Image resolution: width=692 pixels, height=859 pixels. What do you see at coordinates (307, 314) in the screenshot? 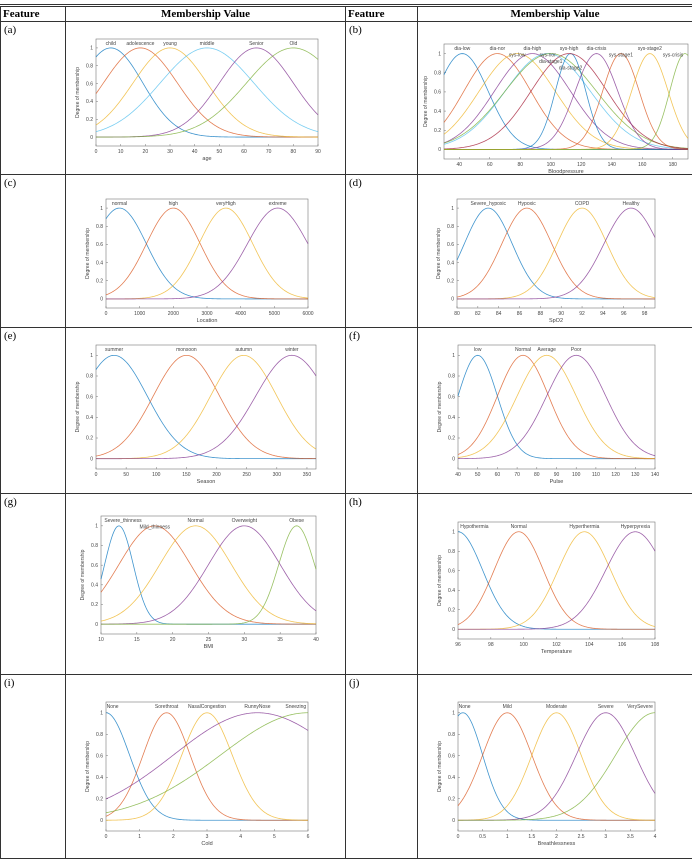
I see `x-tick-label: 6000` at bounding box center [307, 314].